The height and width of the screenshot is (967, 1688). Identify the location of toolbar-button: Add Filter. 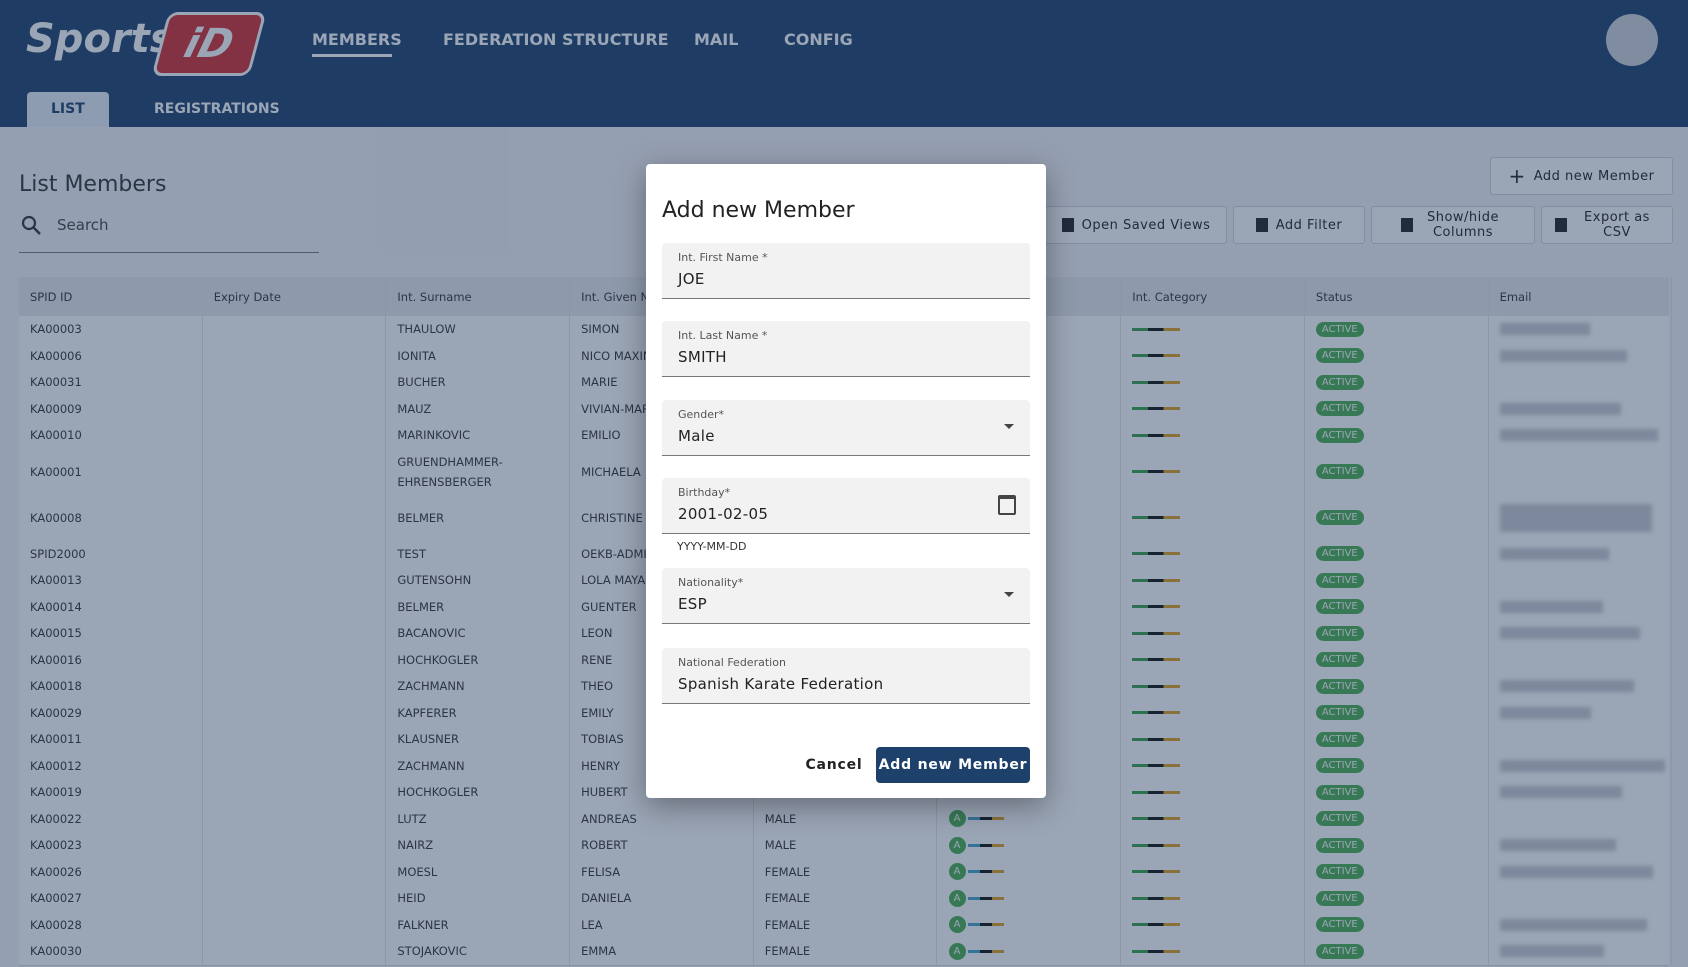
(1299, 225).